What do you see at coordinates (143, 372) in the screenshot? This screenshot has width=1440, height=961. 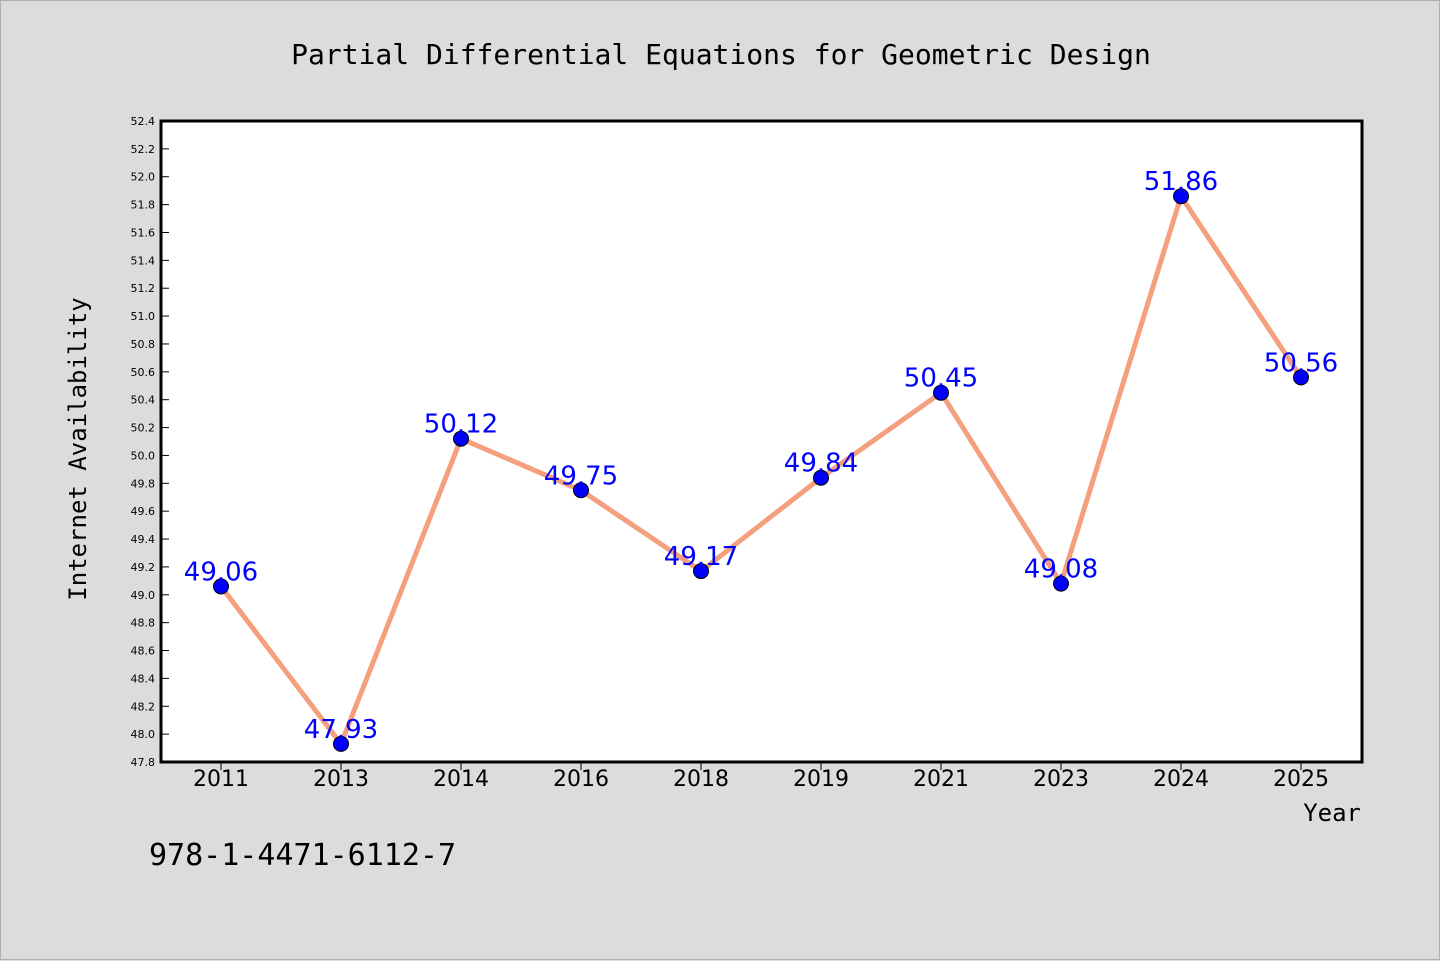 I see `y-tick-label: 50.6` at bounding box center [143, 372].